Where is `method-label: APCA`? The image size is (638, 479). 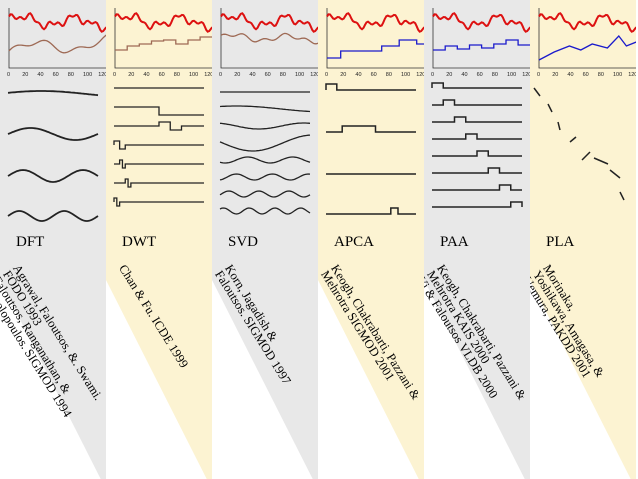 method-label: APCA is located at coordinates (354, 242).